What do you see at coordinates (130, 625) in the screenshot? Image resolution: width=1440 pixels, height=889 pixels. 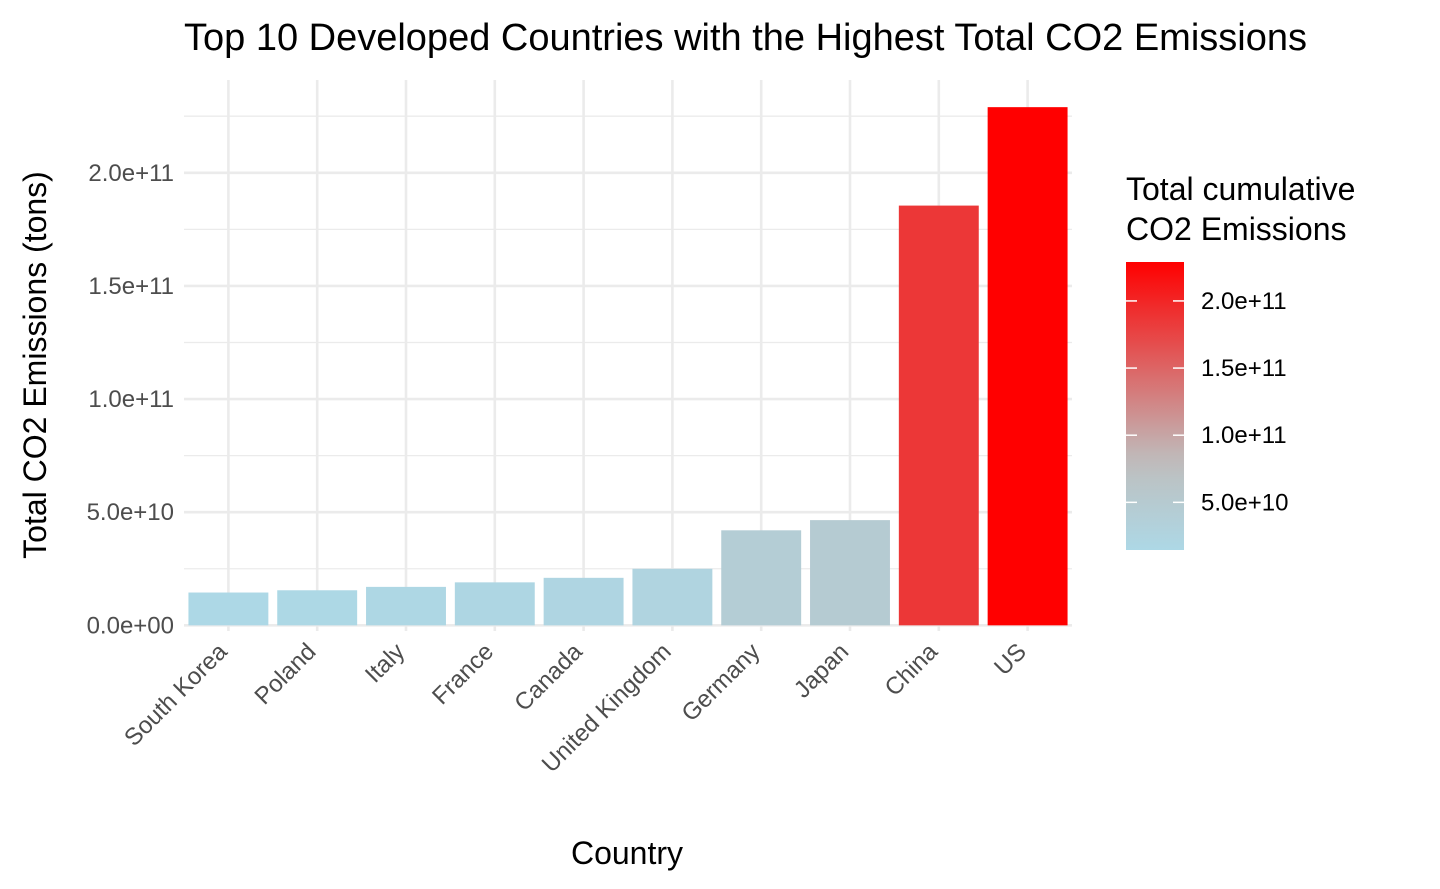 I see `y-tick-label: 0.0e+00` at bounding box center [130, 625].